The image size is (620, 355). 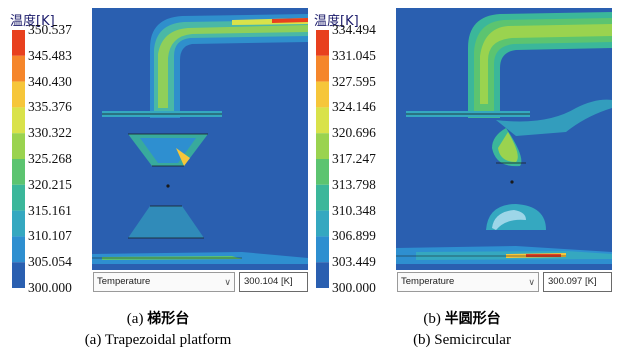 What do you see at coordinates (50, 55) in the screenshot?
I see `legend-label: 345.483` at bounding box center [50, 55].